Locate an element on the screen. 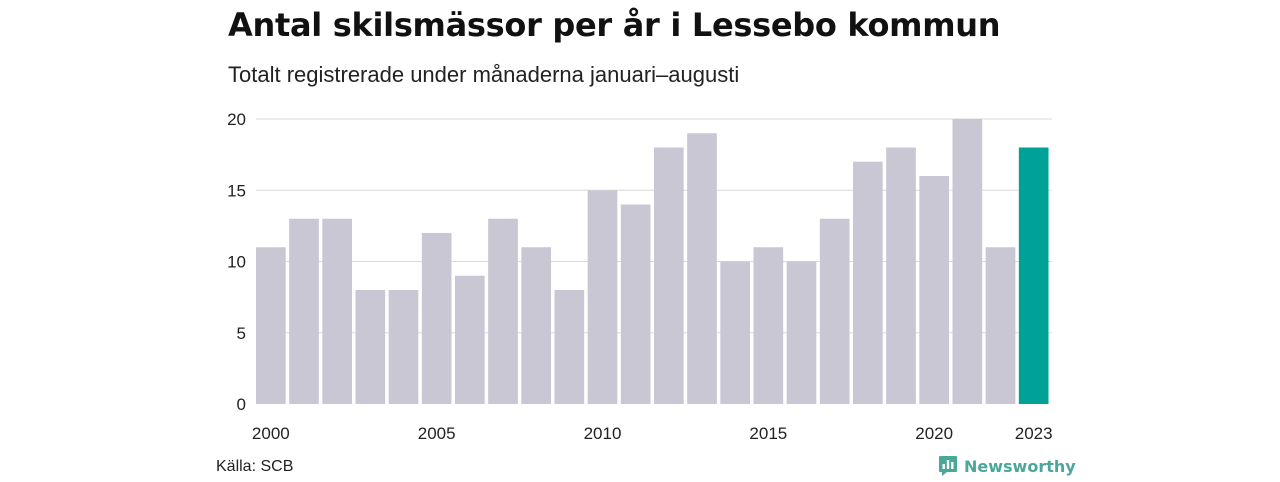 Image resolution: width=1280 pixels, height=482 pixels. brand-name: Newsworthy is located at coordinates (1020, 466).